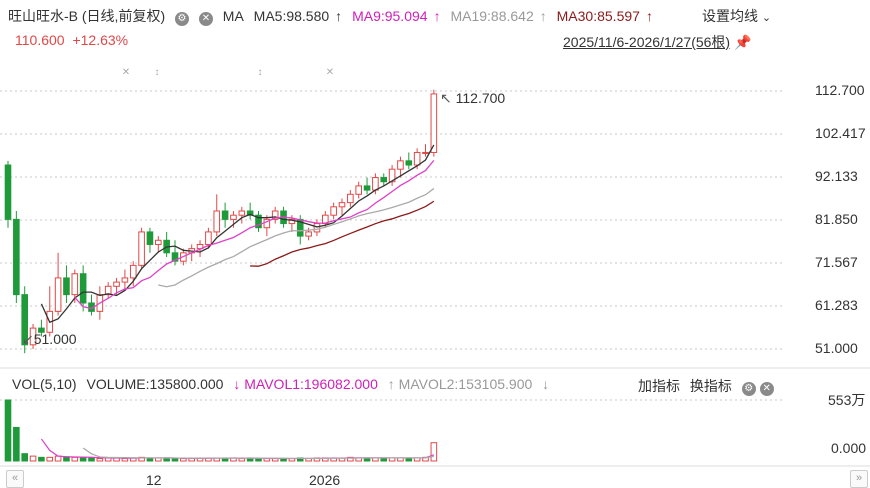  Describe the element at coordinates (840, 133) in the screenshot. I see `price-tick: 102.417` at that location.